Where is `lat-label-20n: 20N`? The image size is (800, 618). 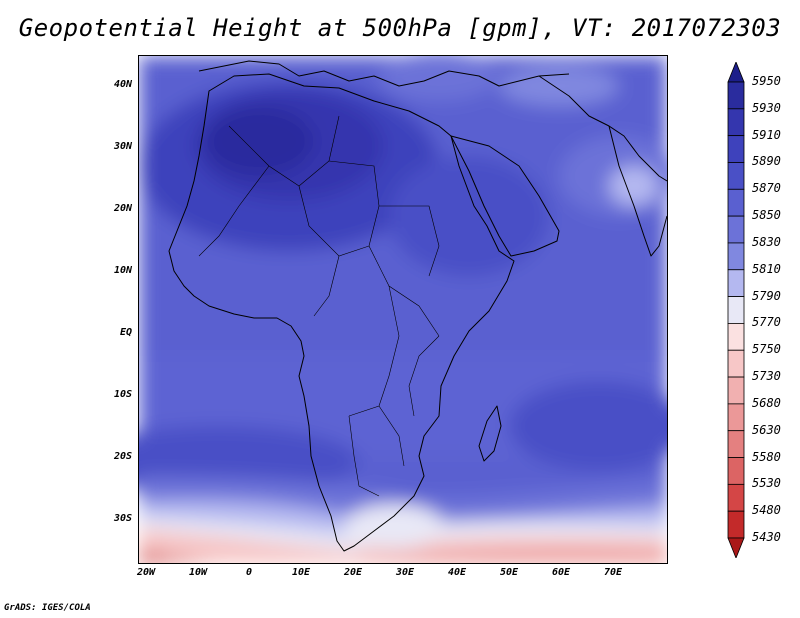 lat-label-20n: 20N is located at coordinates (122, 208).